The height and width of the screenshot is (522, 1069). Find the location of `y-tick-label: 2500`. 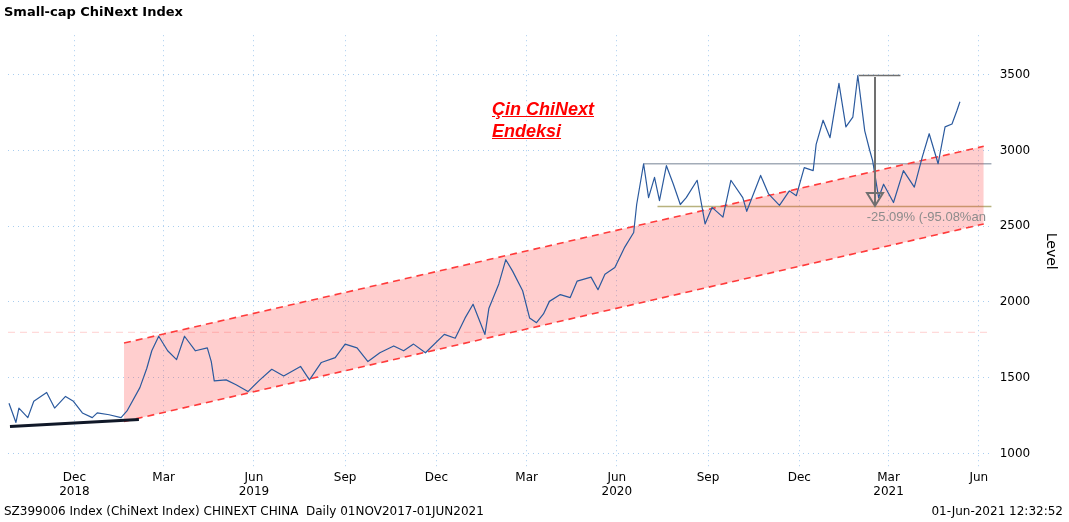

y-tick-label: 2500 is located at coordinates (1015, 225).